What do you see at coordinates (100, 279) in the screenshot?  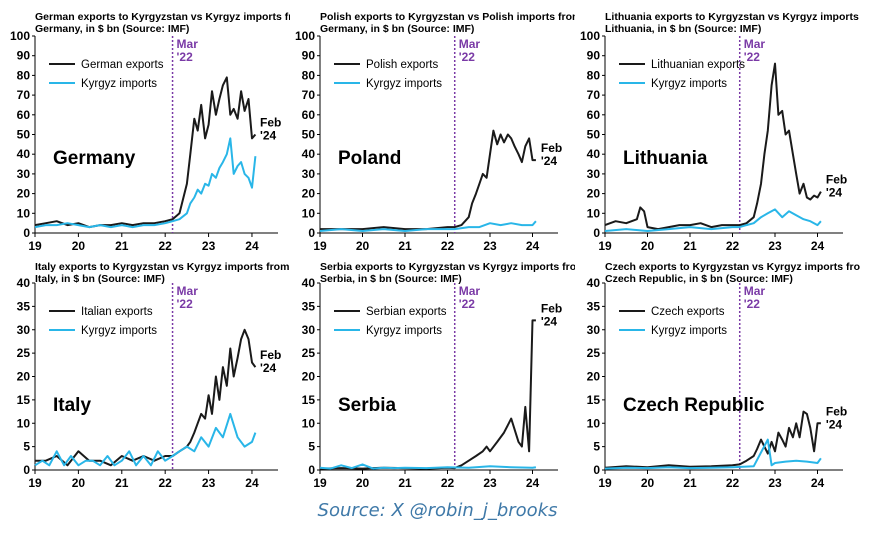 I see `chart-title-line-2: Italy, in $ bn (Source: IMF)` at bounding box center [100, 279].